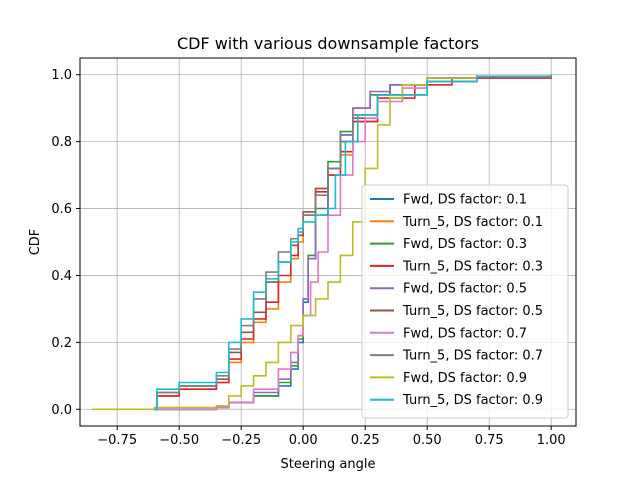 This screenshot has width=640, height=480. I want to click on chart-title: CDF with various downsample factors, so click(328, 43).